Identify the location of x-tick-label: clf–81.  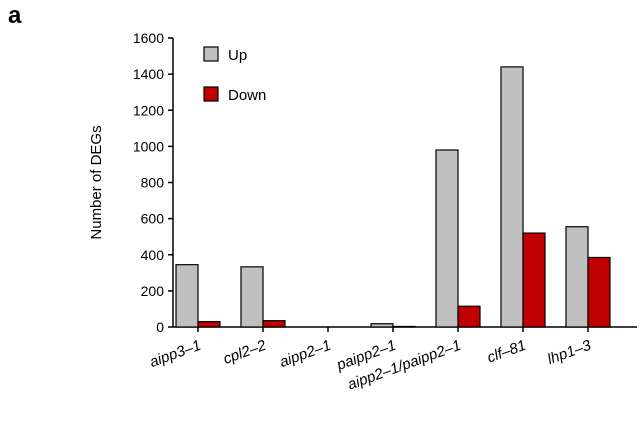
(506, 352).